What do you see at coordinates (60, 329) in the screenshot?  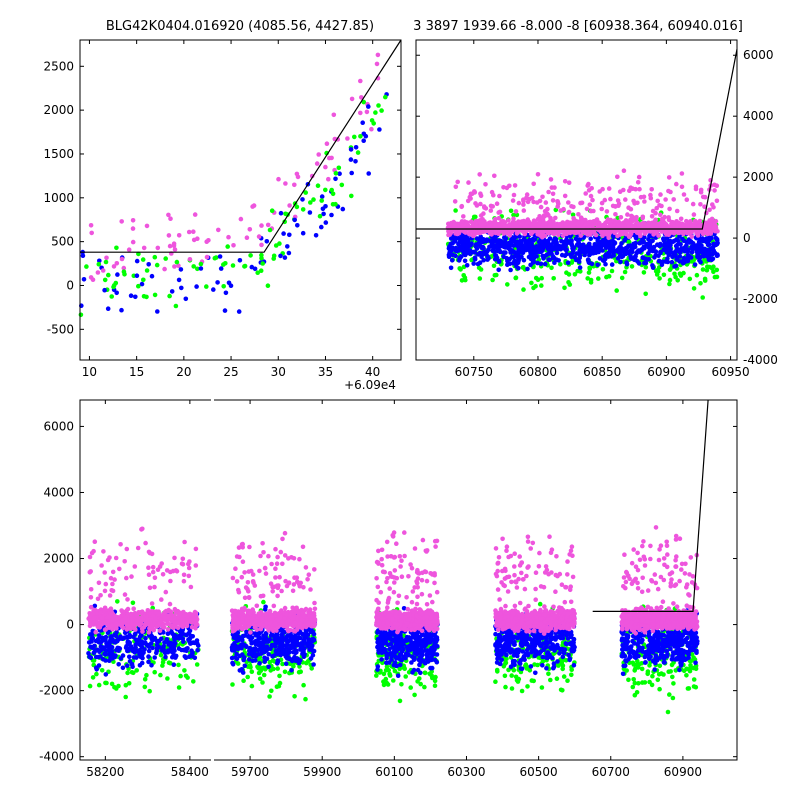 I see `top-left-ytick-label: -500` at bounding box center [60, 329].